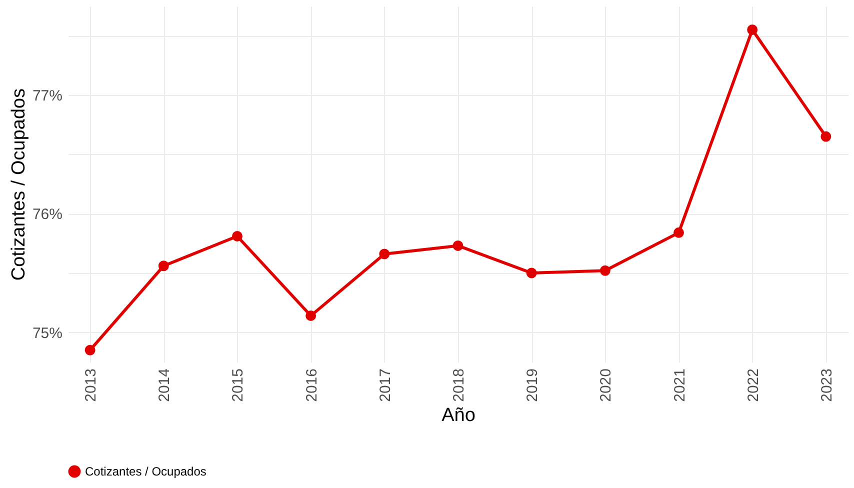 This screenshot has width=854, height=488. What do you see at coordinates (459, 415) in the screenshot?
I see `x-axis-title: Año` at bounding box center [459, 415].